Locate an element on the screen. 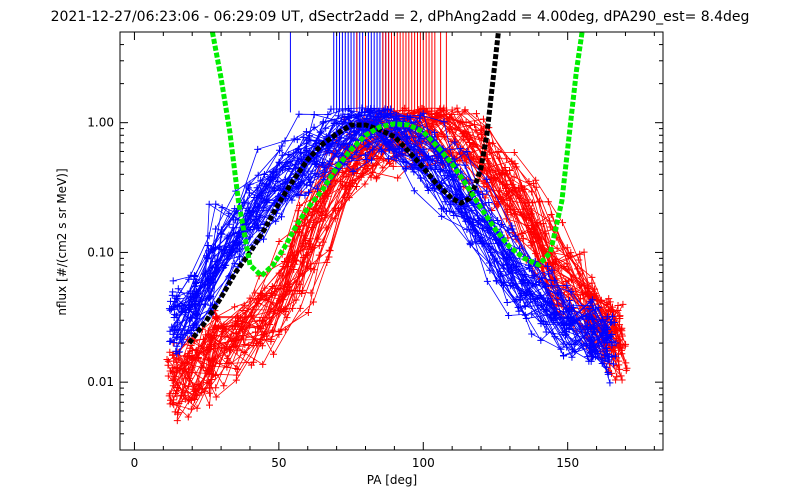  x-tick-label: 100 is located at coordinates (423, 463).